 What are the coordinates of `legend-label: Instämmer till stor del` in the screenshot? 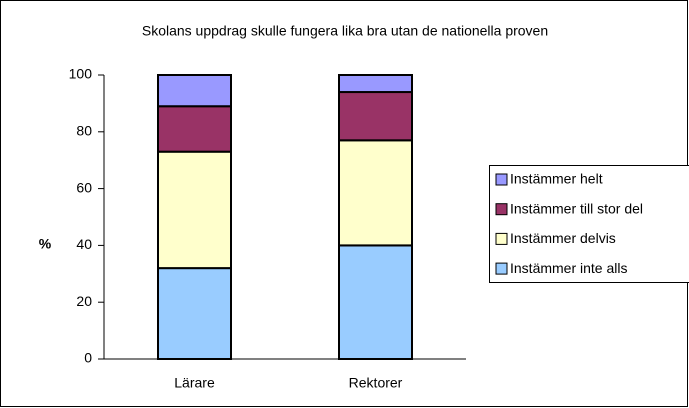 It's located at (576, 208).